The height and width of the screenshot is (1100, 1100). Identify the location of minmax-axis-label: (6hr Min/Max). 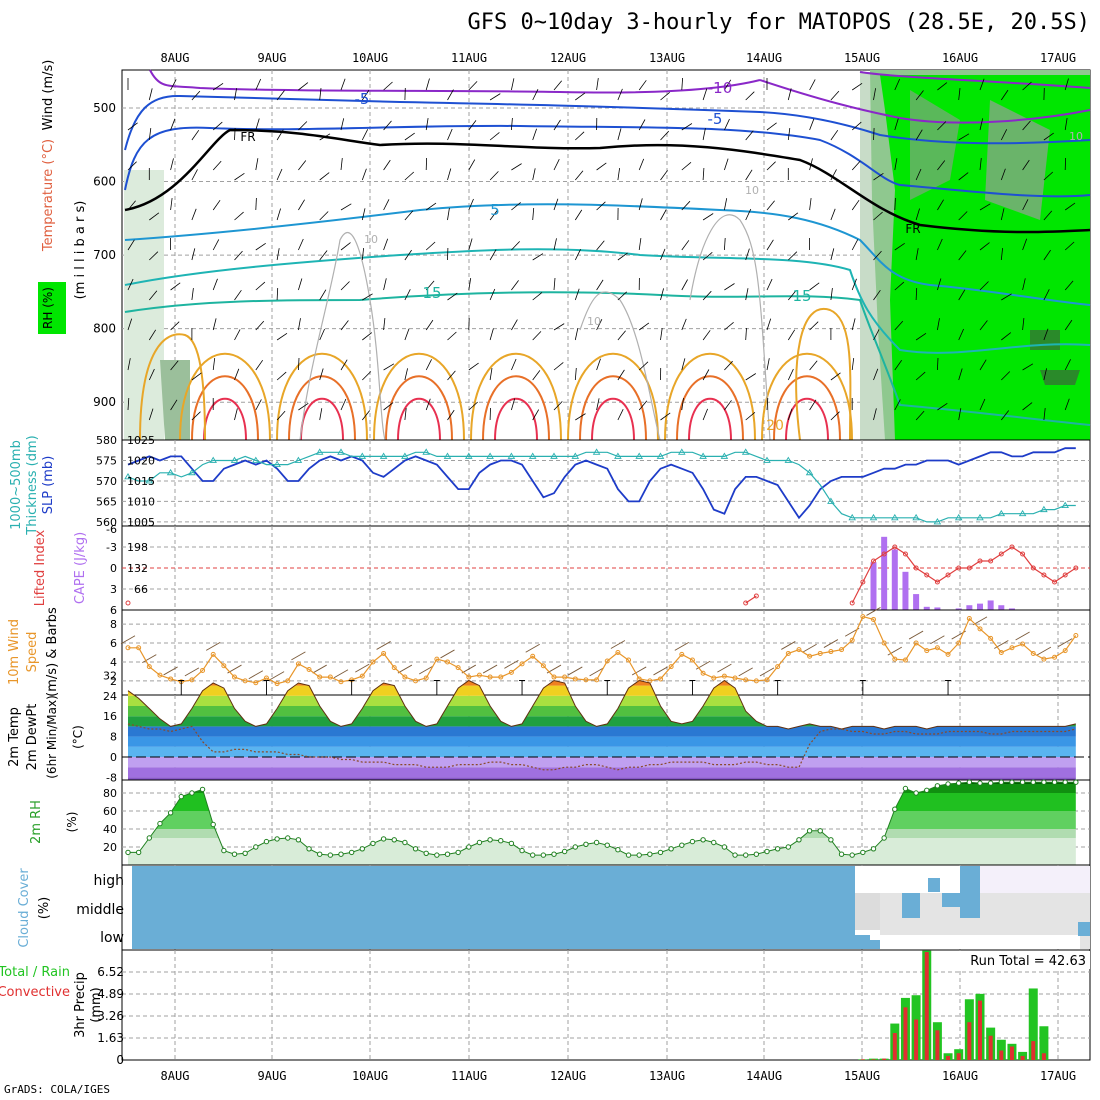
(52, 737).